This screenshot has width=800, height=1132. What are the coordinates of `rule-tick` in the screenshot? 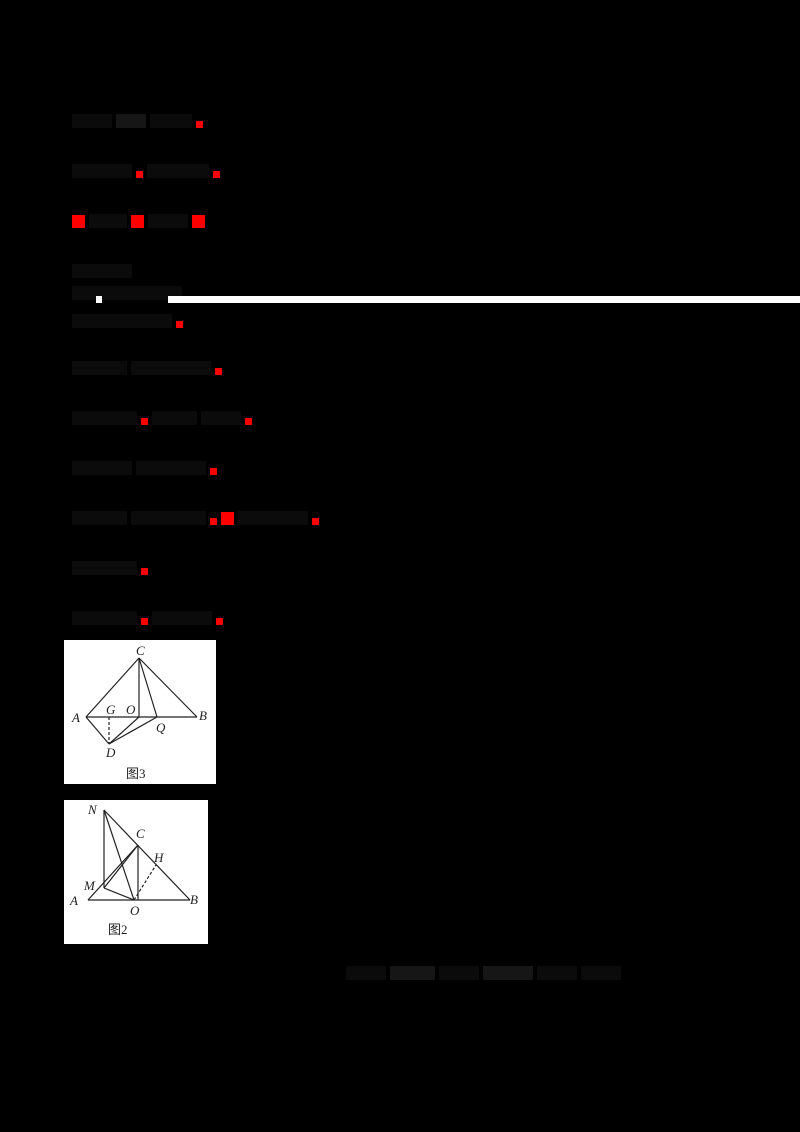 It's located at (99, 299).